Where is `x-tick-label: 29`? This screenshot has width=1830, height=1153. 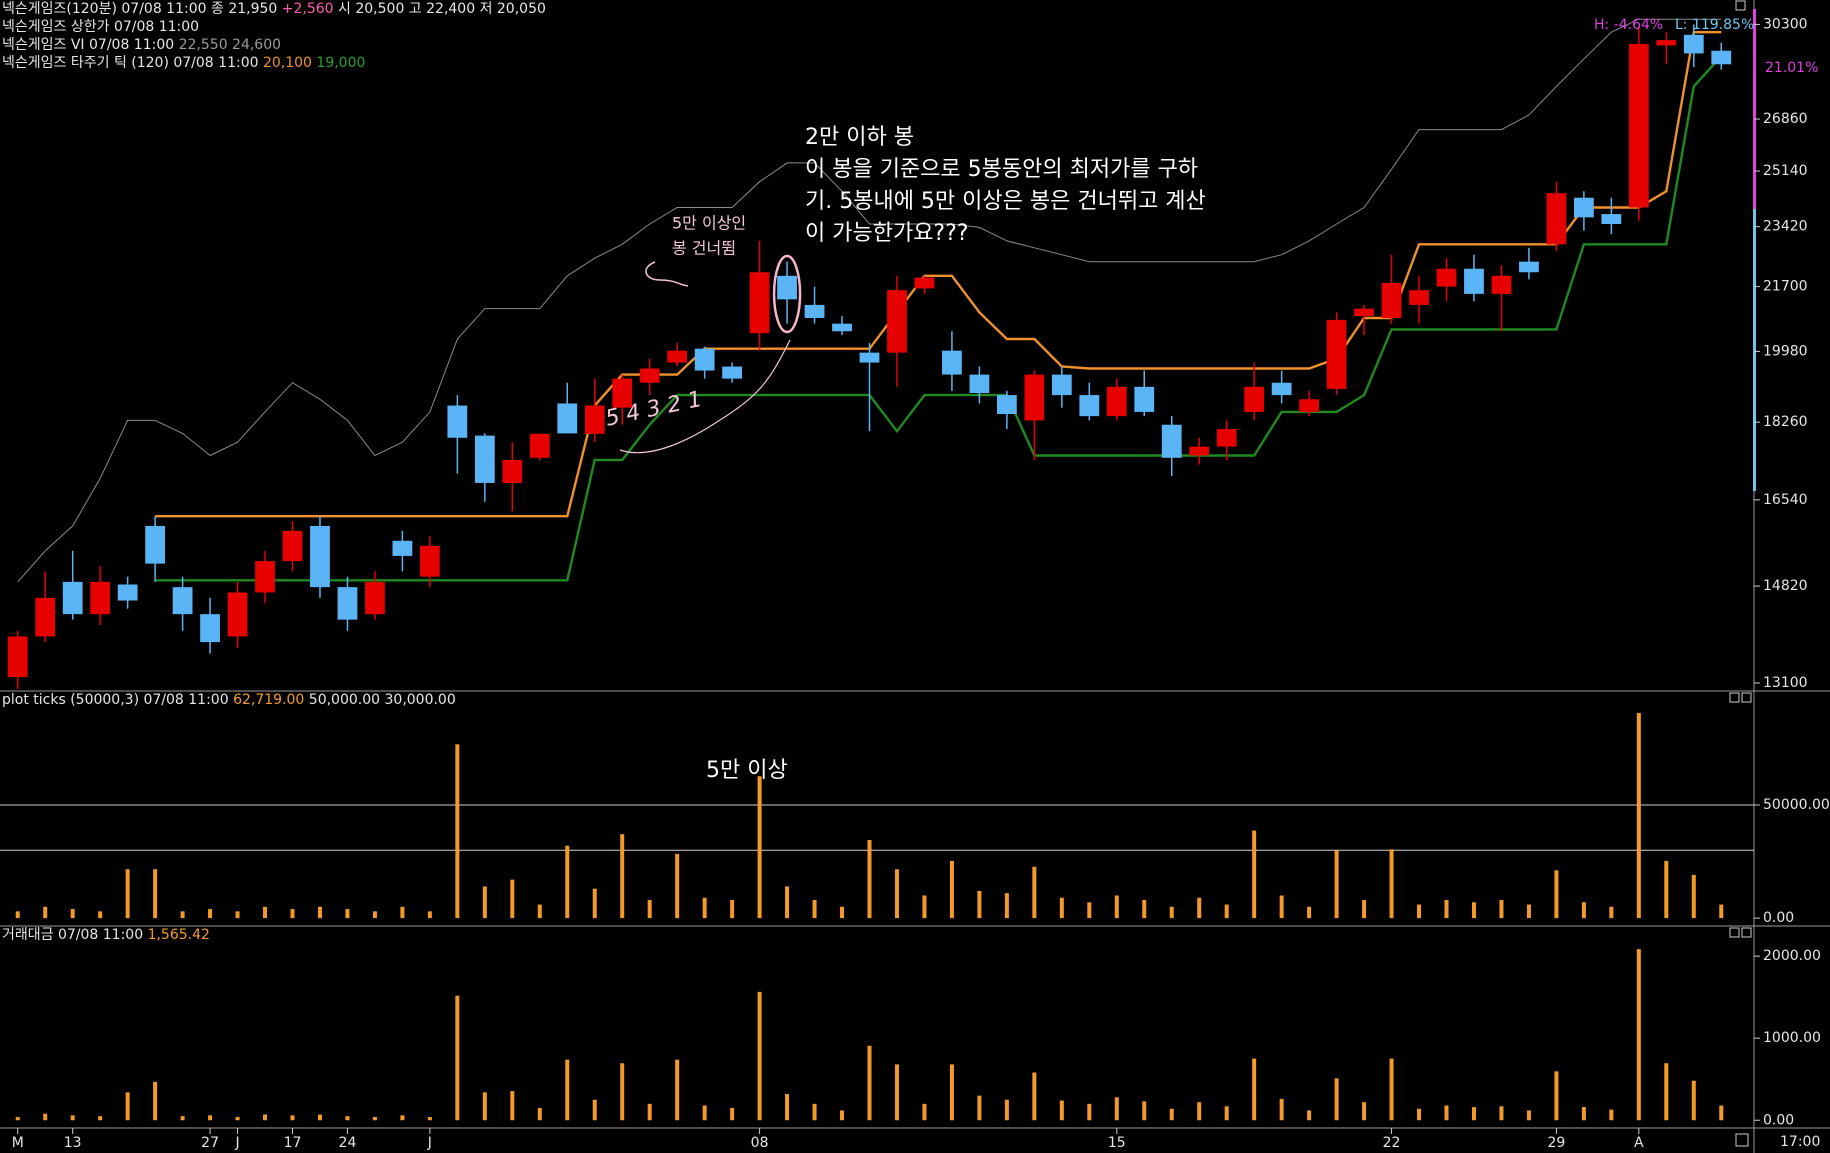 x-tick-label: 29 is located at coordinates (1556, 1143).